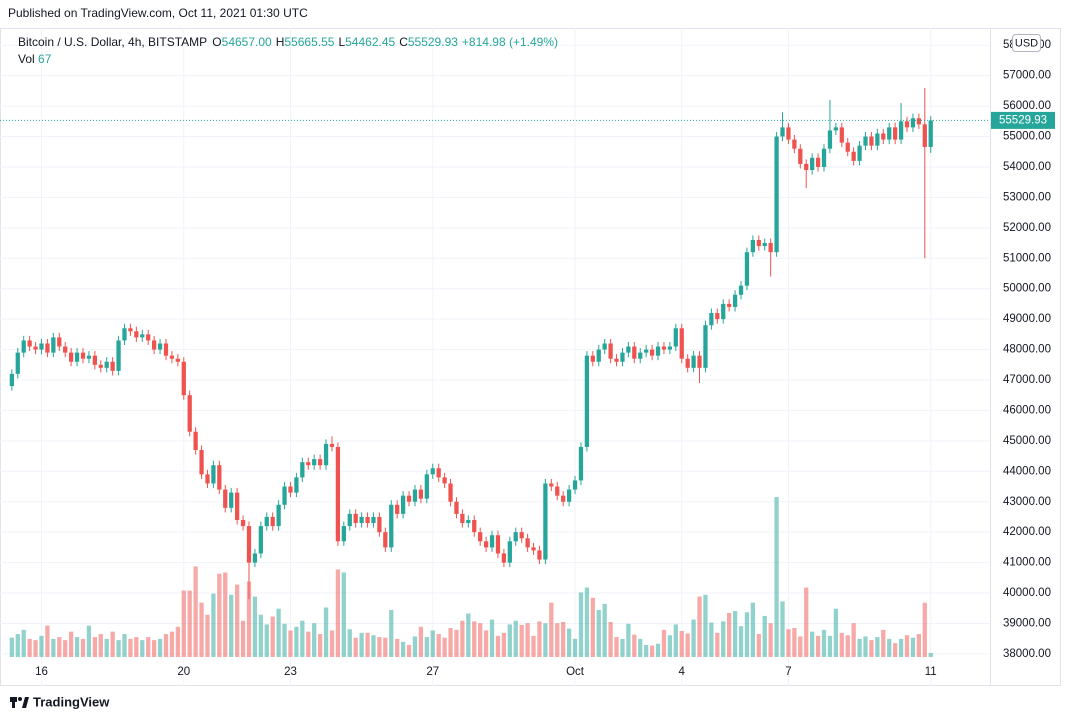 Image resolution: width=1071 pixels, height=720 pixels. What do you see at coordinates (1027, 593) in the screenshot?
I see `y-tick-label: 40000.00` at bounding box center [1027, 593].